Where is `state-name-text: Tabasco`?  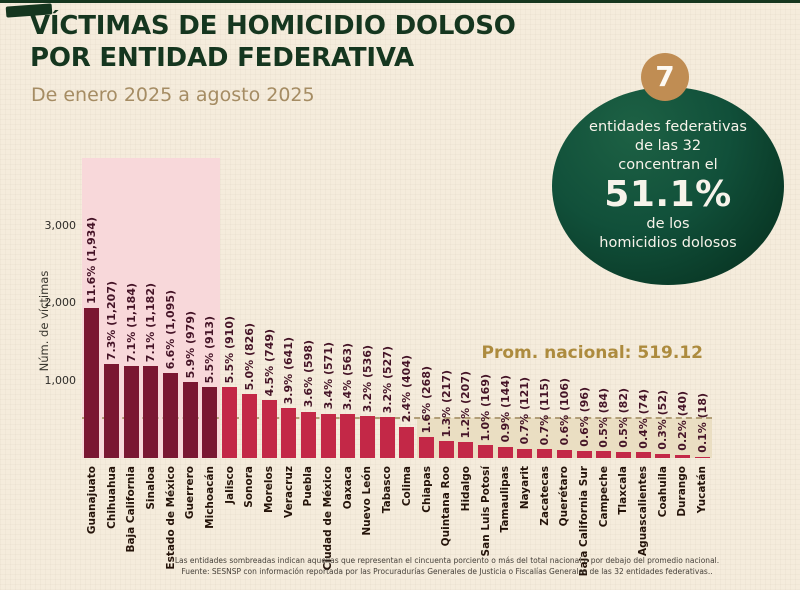 state-name-text: Tabasco is located at coordinates (387, 490).